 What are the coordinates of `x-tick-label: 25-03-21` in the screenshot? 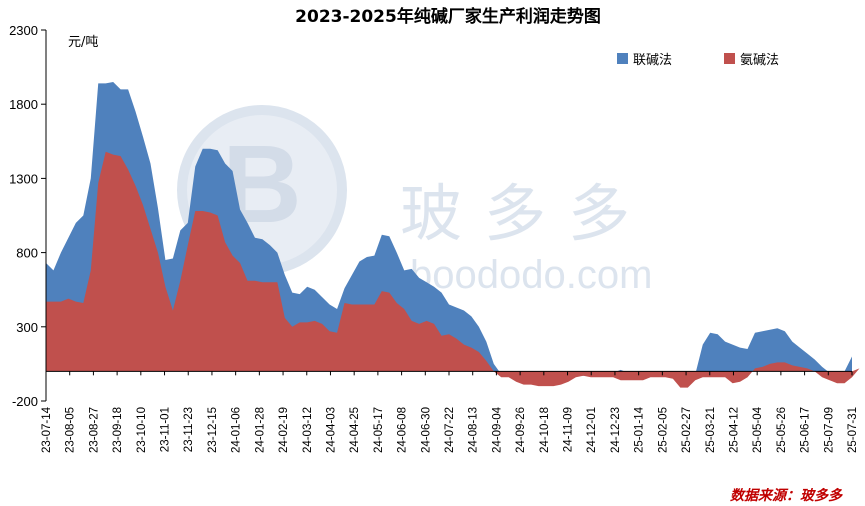 It's located at (711, 430).